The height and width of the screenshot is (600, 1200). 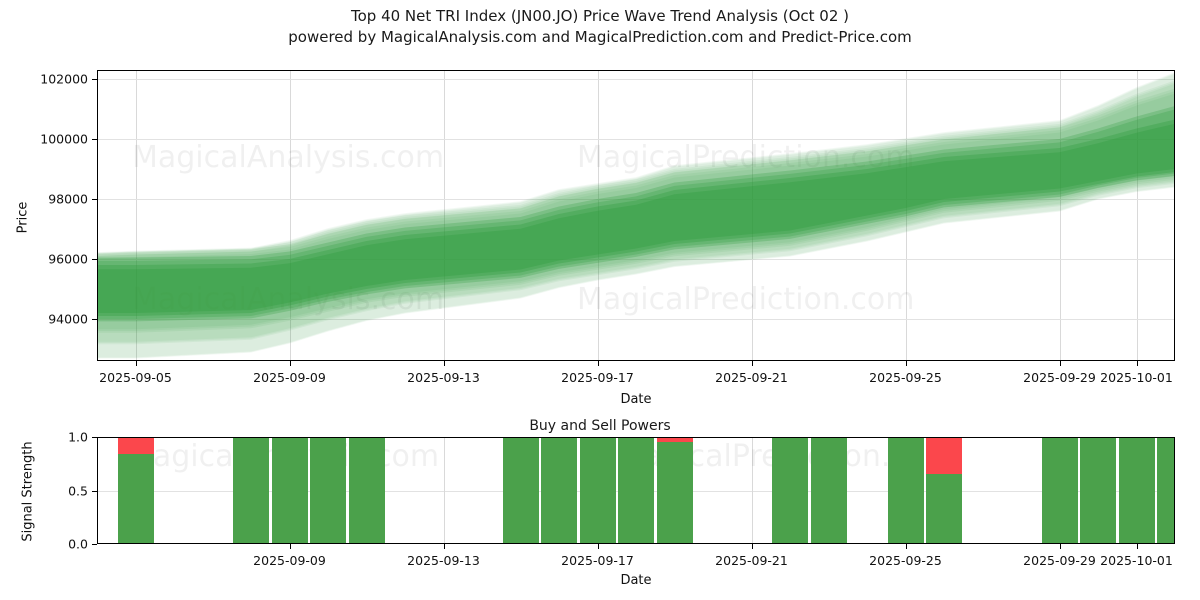 What do you see at coordinates (905, 560) in the screenshot?
I see `buy-sell-xtick-label: 2025-09-25` at bounding box center [905, 560].